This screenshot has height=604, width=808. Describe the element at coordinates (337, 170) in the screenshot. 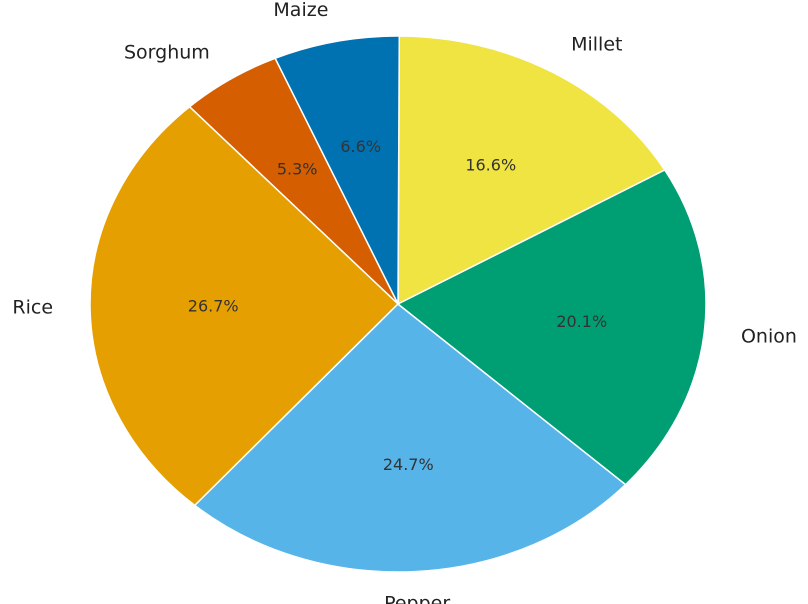

I see `pie-slice-maize` at that location.